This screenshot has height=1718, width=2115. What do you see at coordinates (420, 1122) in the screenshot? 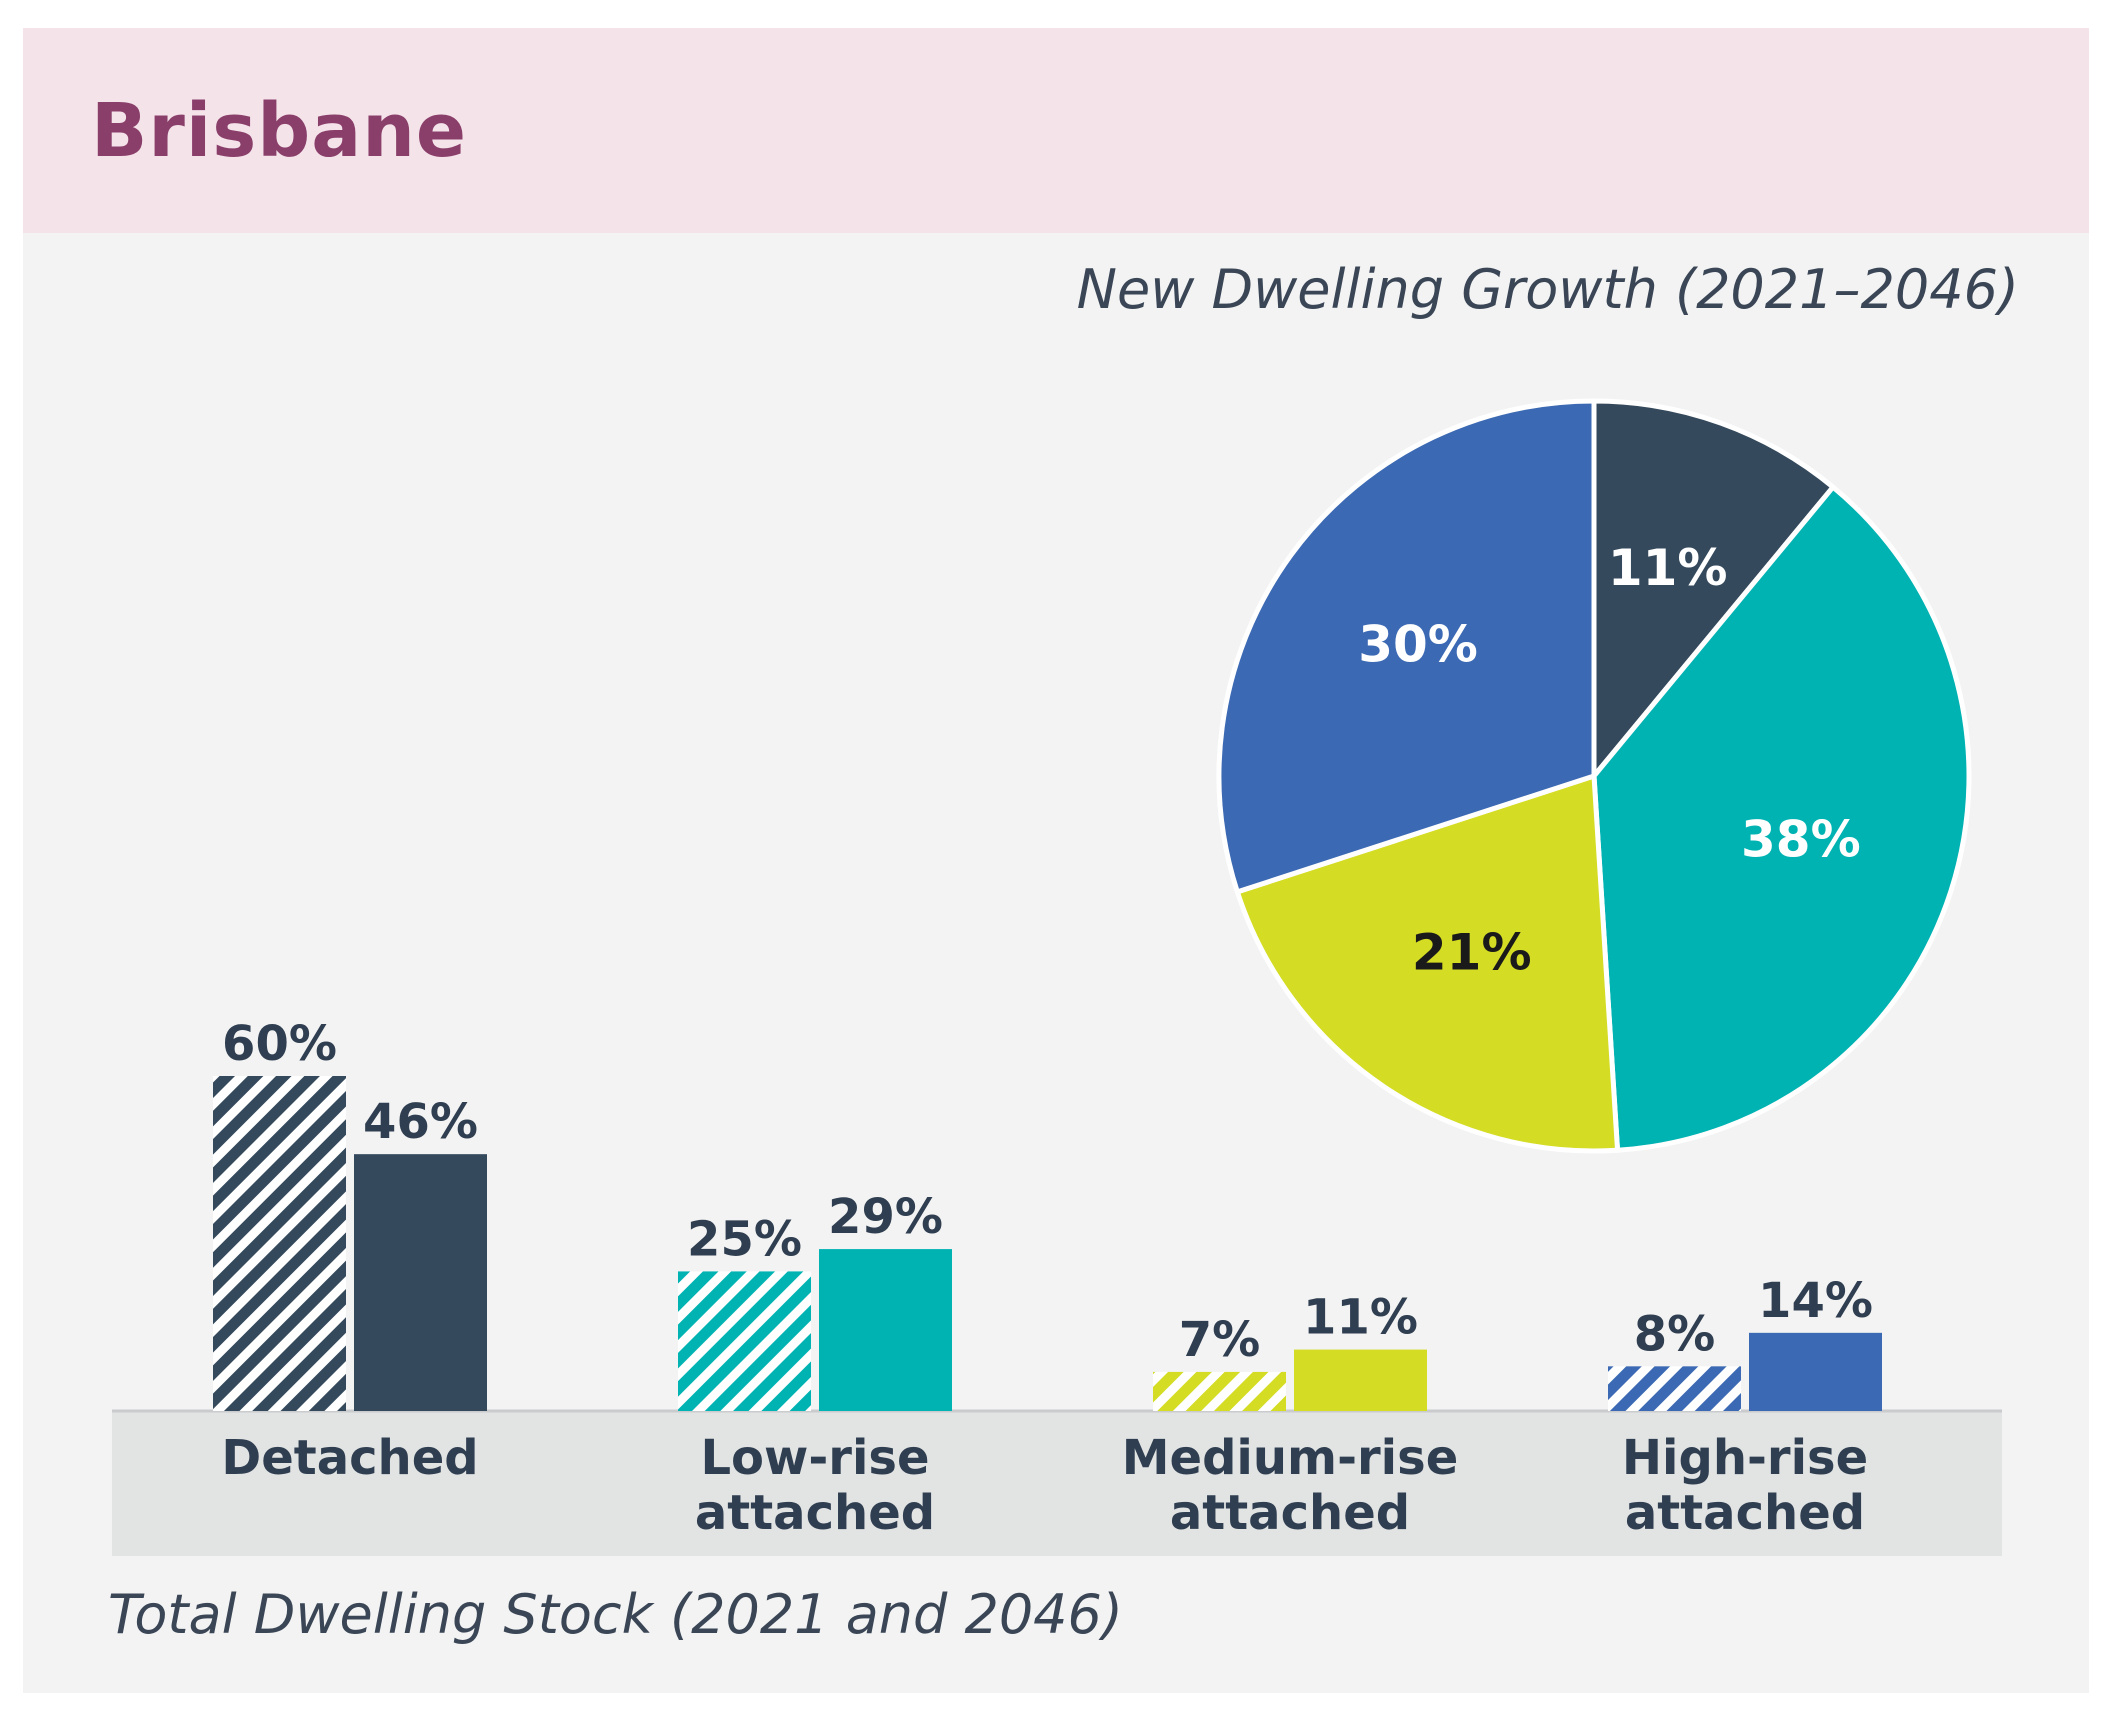
I see `bar-value-label: 46%` at bounding box center [420, 1122].